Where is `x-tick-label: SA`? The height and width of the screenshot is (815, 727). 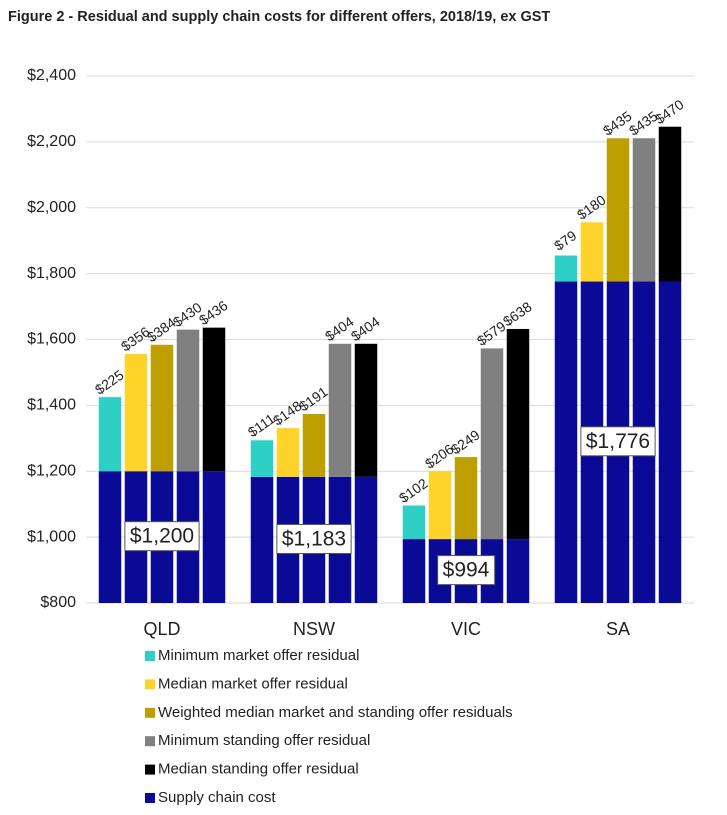
x-tick-label: SA is located at coordinates (618, 629).